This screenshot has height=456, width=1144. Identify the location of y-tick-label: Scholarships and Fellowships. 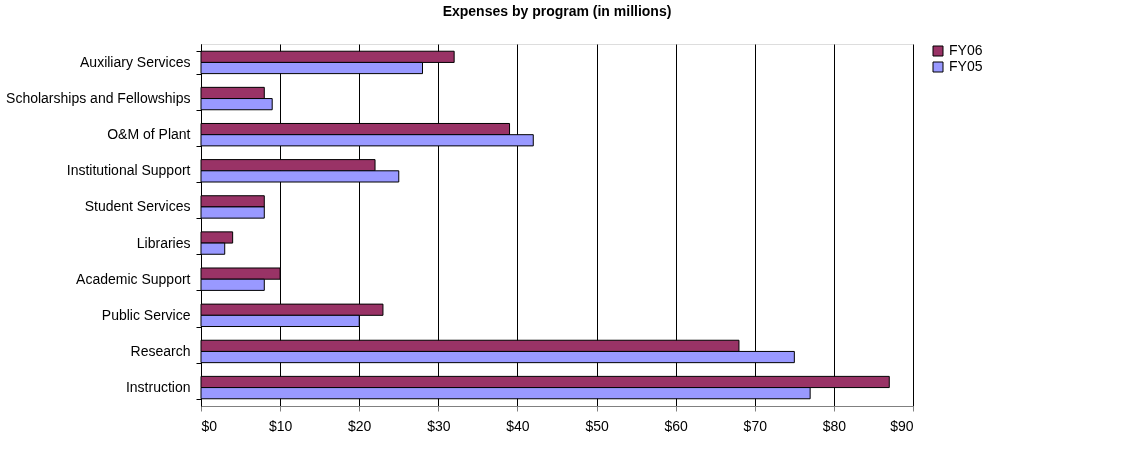
(98, 98).